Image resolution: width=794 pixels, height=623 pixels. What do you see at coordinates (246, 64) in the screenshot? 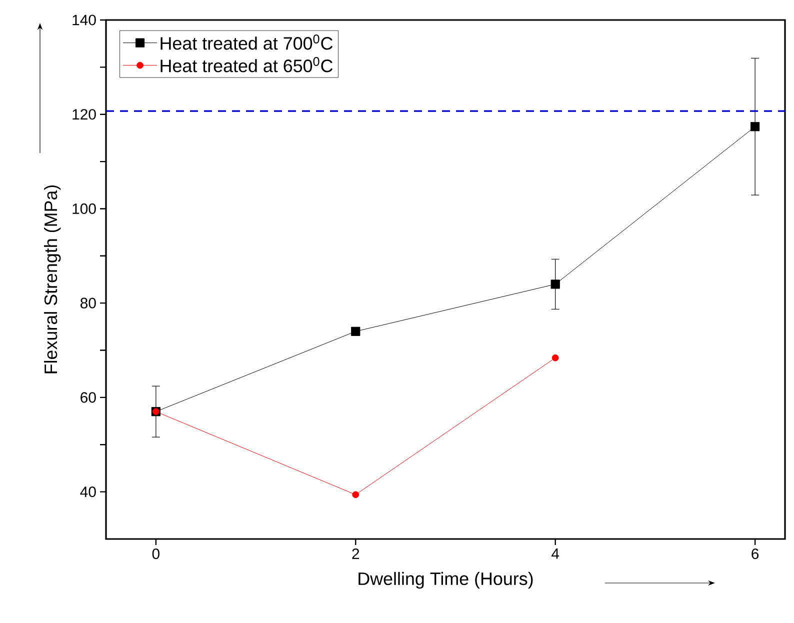
I see `legend-label: Heat treated at 650$^{0}$C` at bounding box center [246, 64].